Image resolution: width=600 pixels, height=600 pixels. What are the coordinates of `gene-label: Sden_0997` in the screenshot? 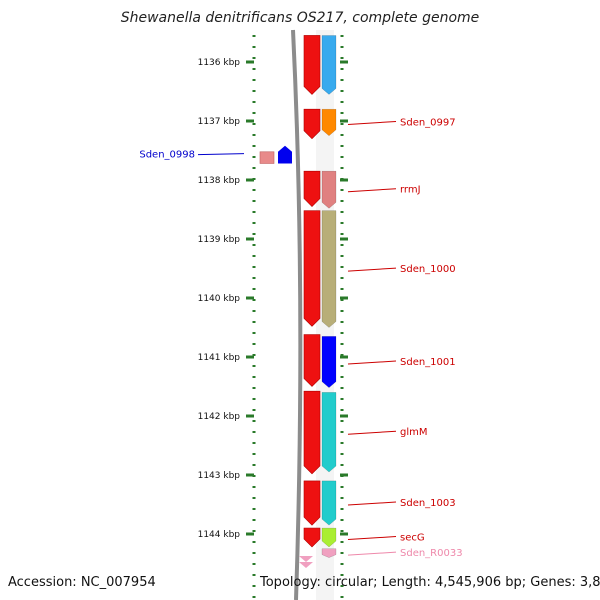 It's located at (428, 122).